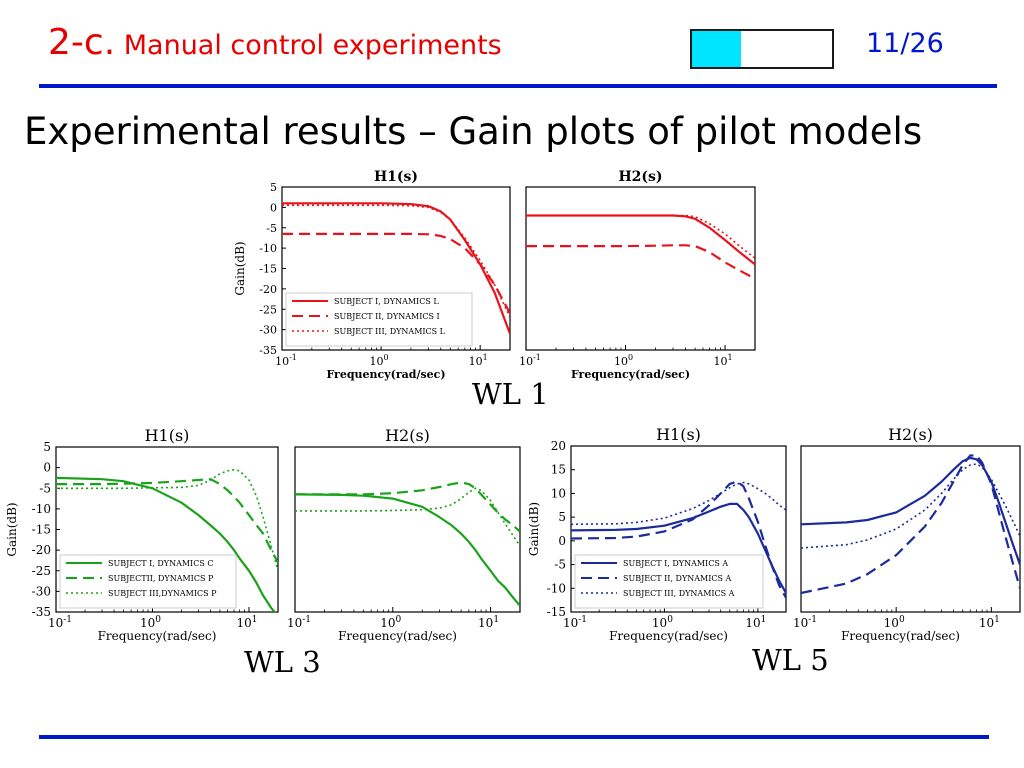  Describe the element at coordinates (82, 42) in the screenshot. I see `section-number: 2-c.` at that location.